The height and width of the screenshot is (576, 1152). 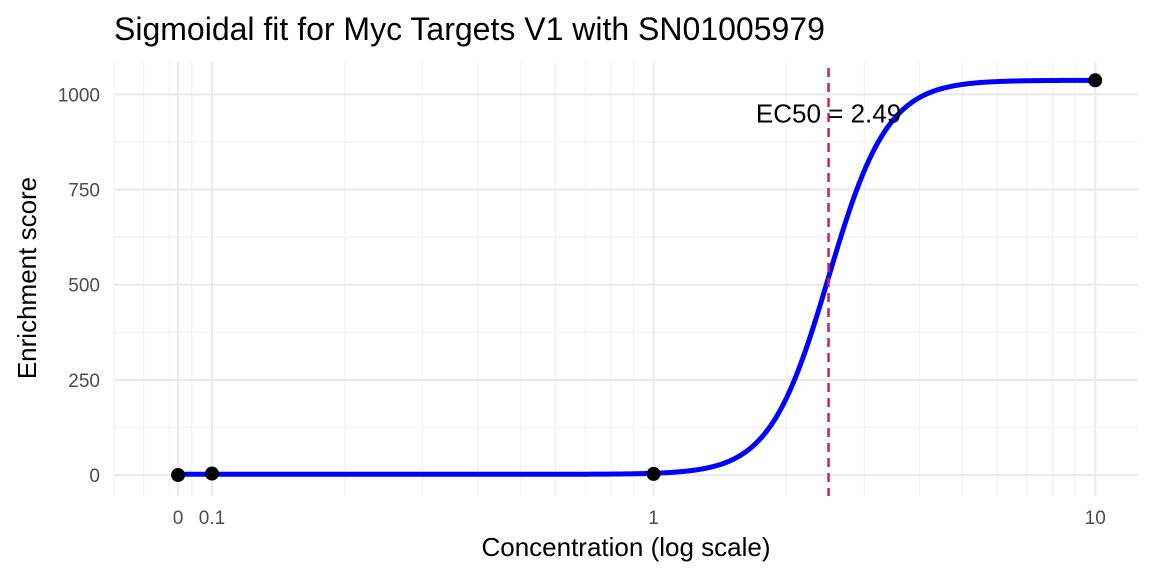 I want to click on y-tick-label: 250, so click(x=84, y=381).